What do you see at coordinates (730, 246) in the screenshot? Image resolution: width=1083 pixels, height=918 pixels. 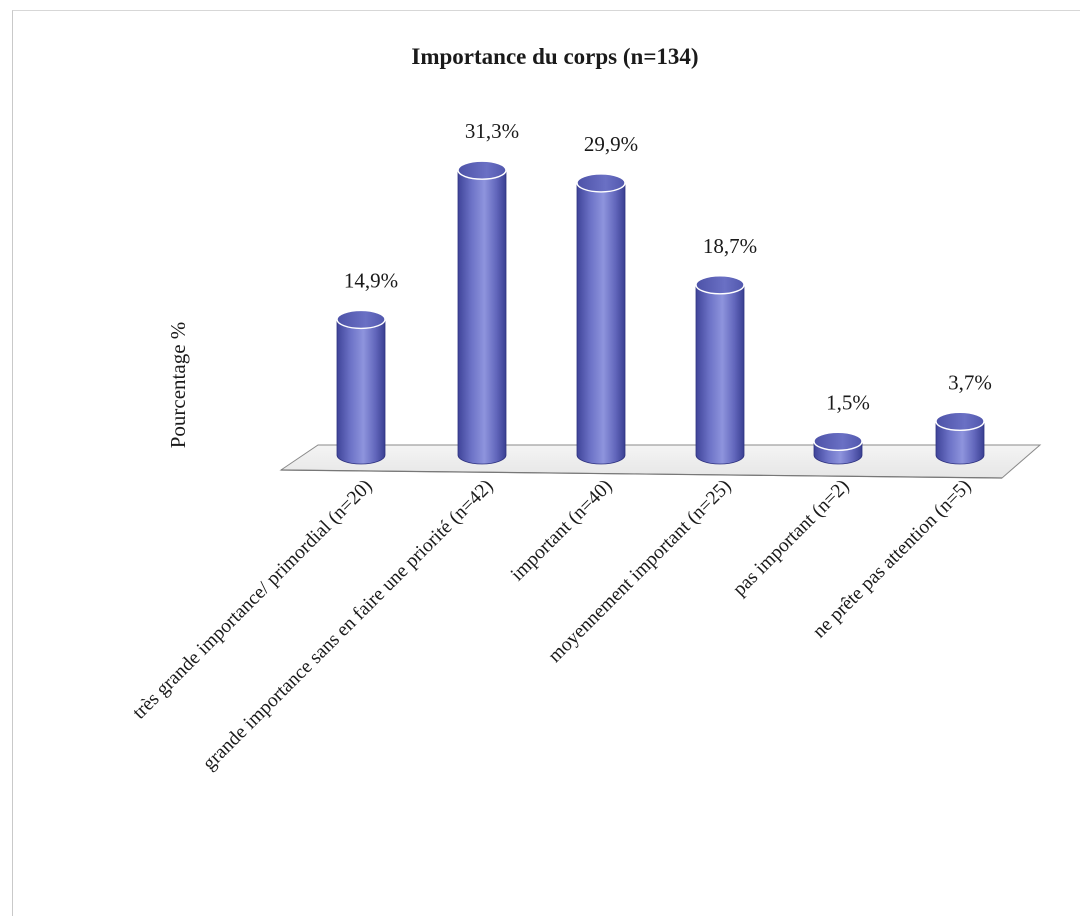 I see `data-label-4: 18,7%` at bounding box center [730, 246].